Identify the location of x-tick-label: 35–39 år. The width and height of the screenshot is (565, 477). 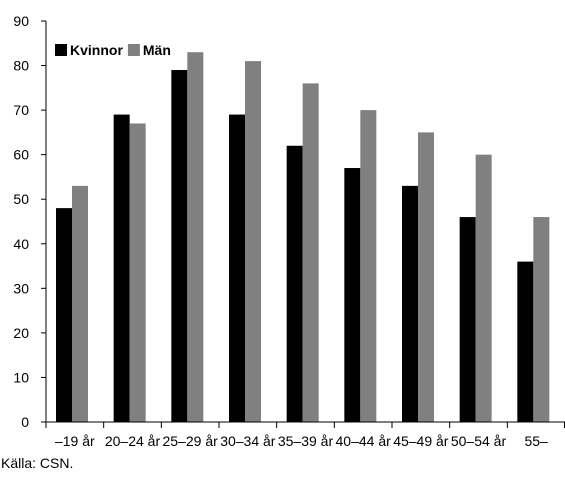
(306, 441).